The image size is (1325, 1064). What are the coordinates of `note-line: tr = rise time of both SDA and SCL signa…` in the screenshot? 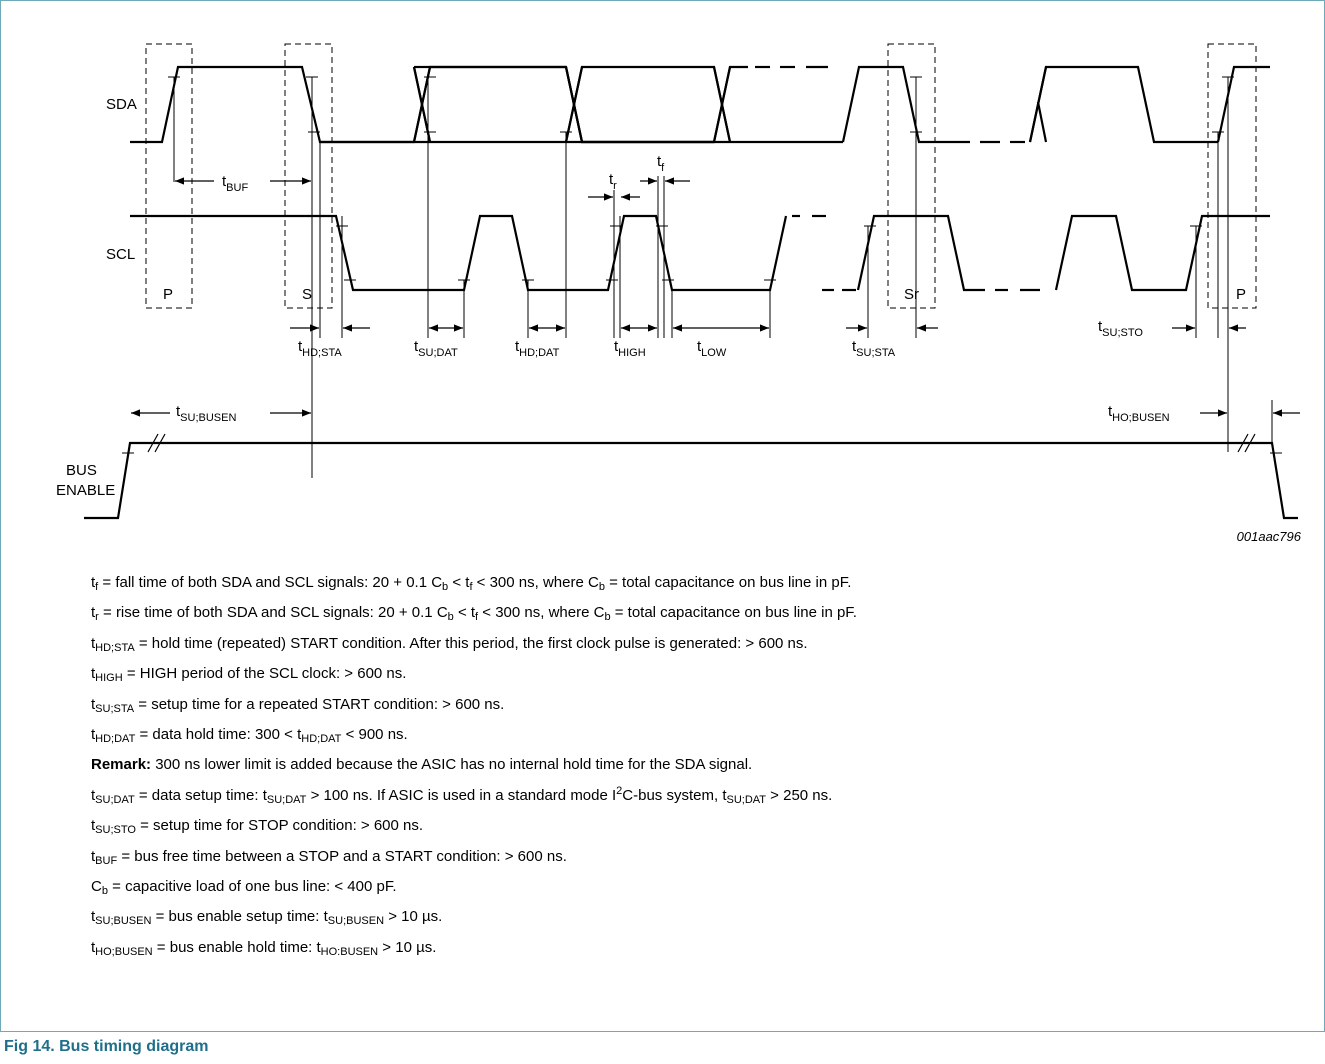 It's located at (474, 614).